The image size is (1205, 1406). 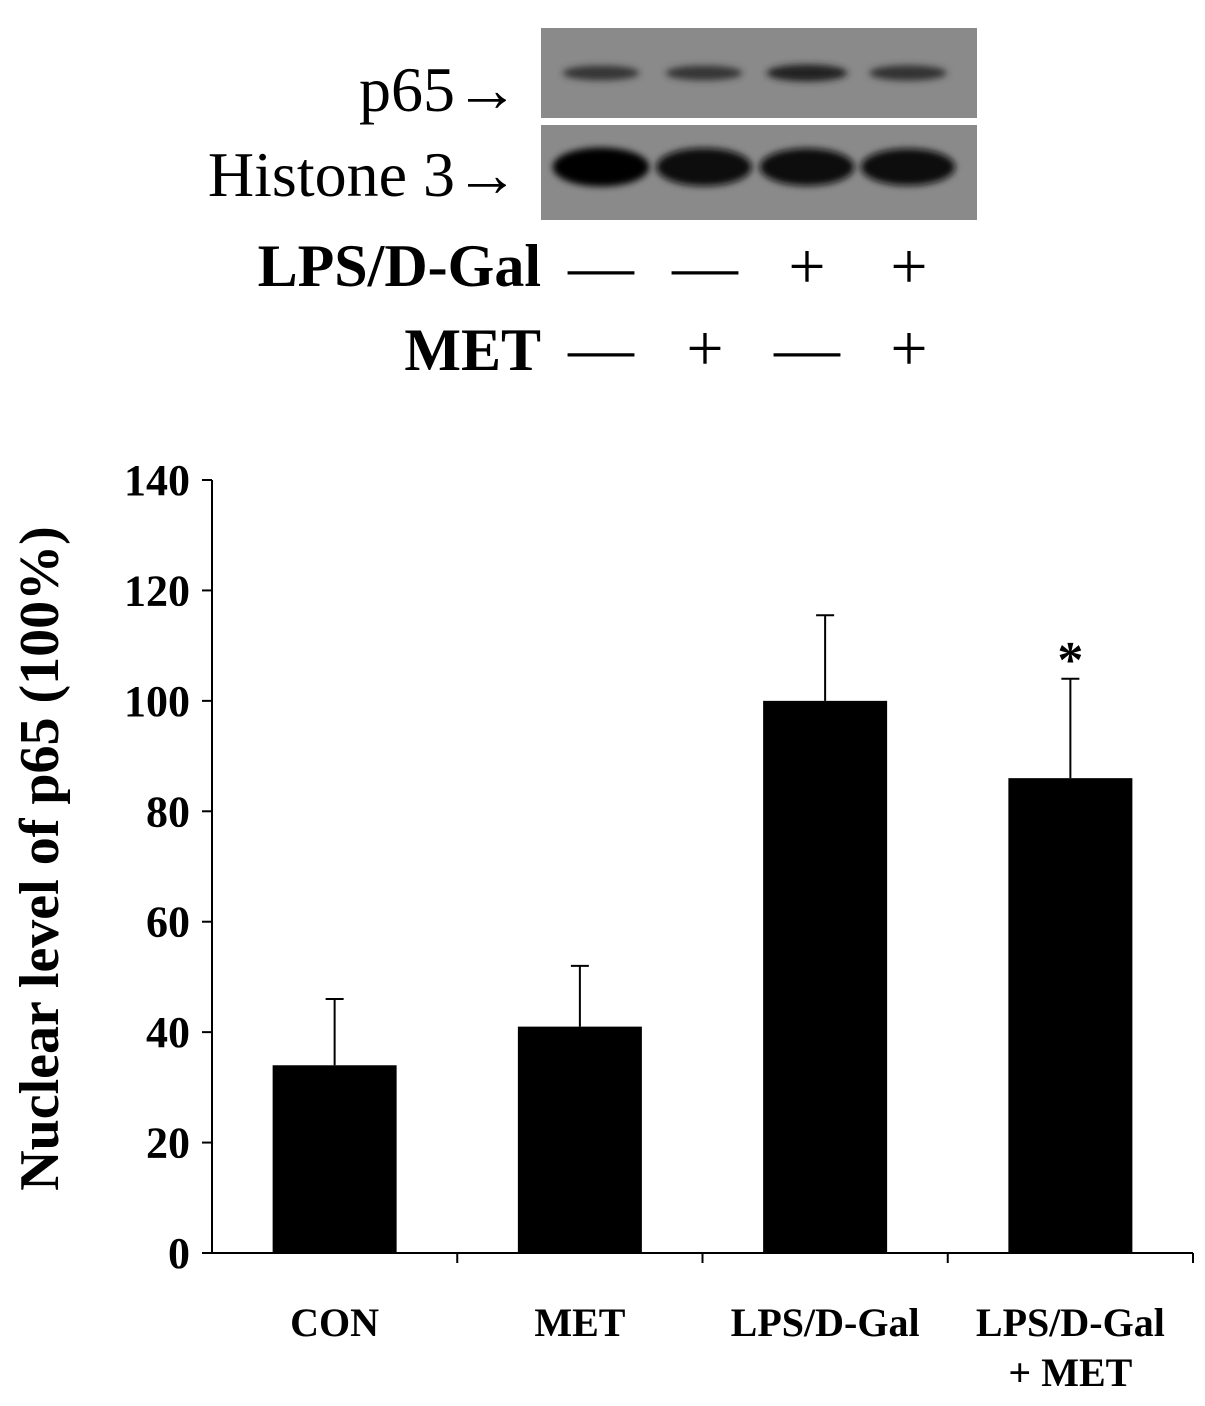 What do you see at coordinates (179, 1253) in the screenshot?
I see `y-tick-label-0: 0` at bounding box center [179, 1253].